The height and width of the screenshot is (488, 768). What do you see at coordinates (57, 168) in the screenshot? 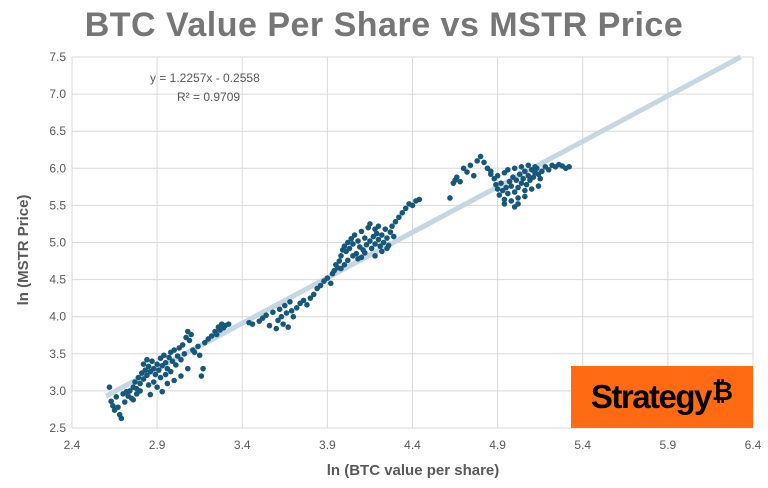
I see `y-tick-label: 6.0` at bounding box center [57, 168].